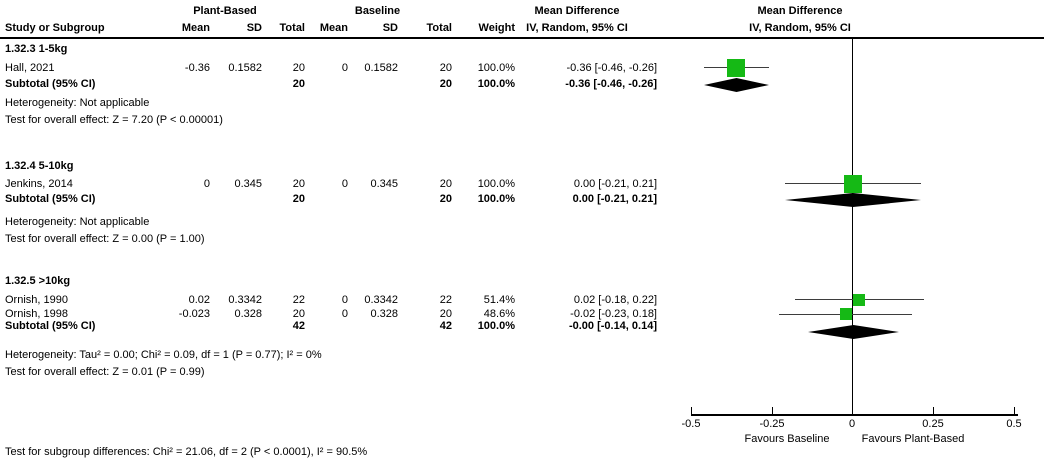  I want to click on total1-value: 22, so click(298, 300).